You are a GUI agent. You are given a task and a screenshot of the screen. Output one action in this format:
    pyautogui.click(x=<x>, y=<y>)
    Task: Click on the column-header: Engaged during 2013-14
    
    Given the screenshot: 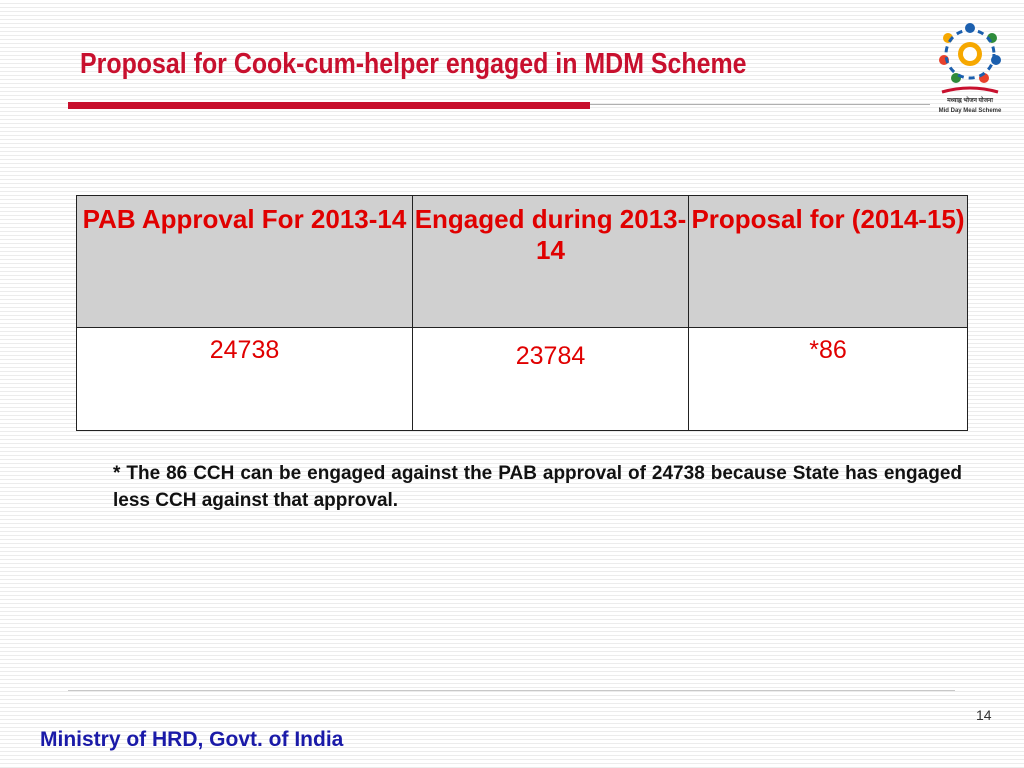 What is the action you would take?
    pyautogui.click(x=550, y=261)
    